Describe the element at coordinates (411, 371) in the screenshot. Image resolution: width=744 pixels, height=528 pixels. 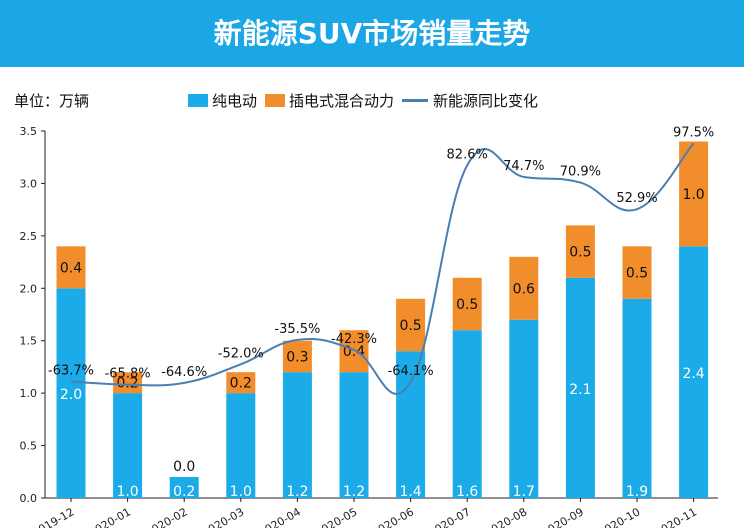
I see `data-label-yoy: -64.1%` at that location.